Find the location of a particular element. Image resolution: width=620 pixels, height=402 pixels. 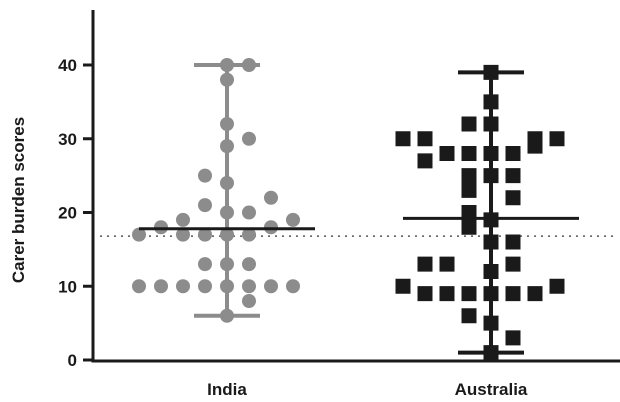

y-tick-label: 40 is located at coordinates (67, 65).